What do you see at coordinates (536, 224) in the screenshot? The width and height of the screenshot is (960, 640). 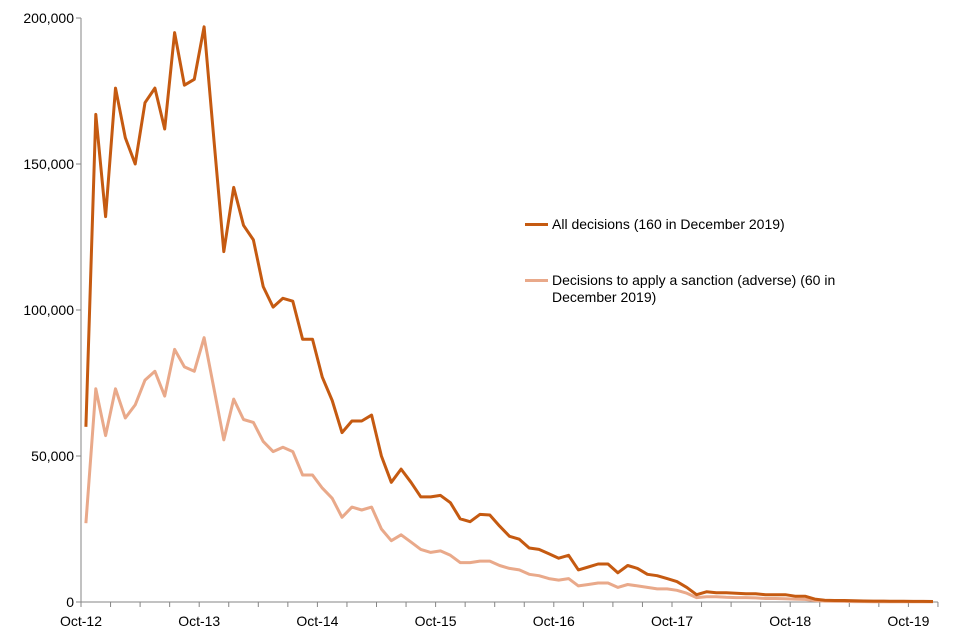 I see `legend-swatch-all-decisions` at bounding box center [536, 224].